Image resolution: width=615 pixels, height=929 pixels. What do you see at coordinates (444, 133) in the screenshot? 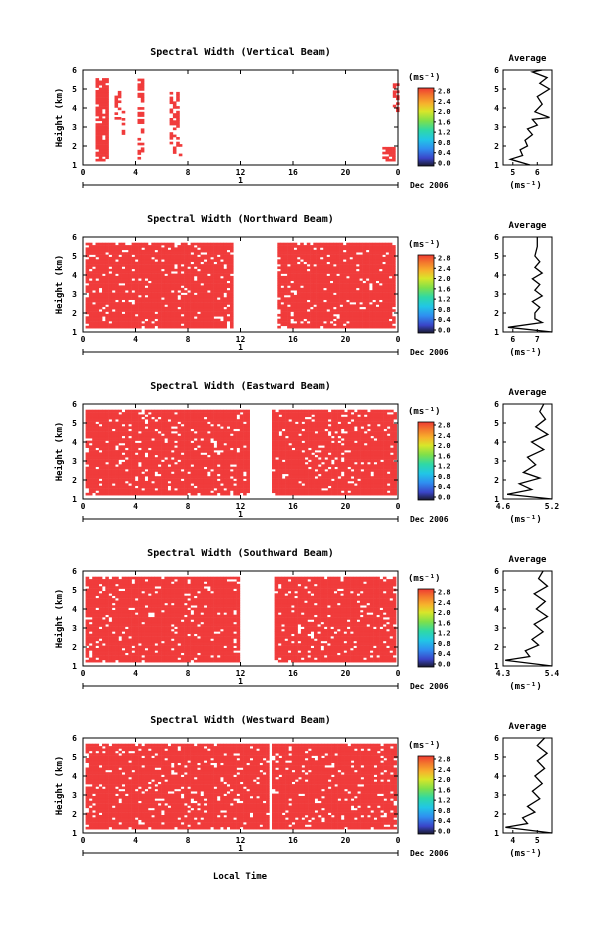
I see `colorbar-tick-label: 1.2` at bounding box center [444, 133].